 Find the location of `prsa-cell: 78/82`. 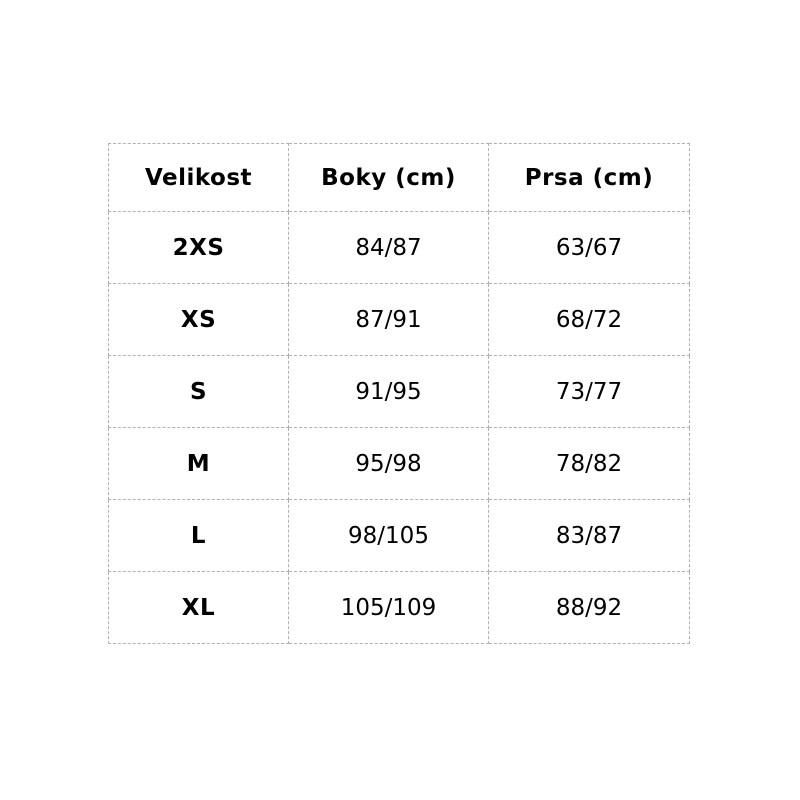

prsa-cell: 78/82 is located at coordinates (589, 463).